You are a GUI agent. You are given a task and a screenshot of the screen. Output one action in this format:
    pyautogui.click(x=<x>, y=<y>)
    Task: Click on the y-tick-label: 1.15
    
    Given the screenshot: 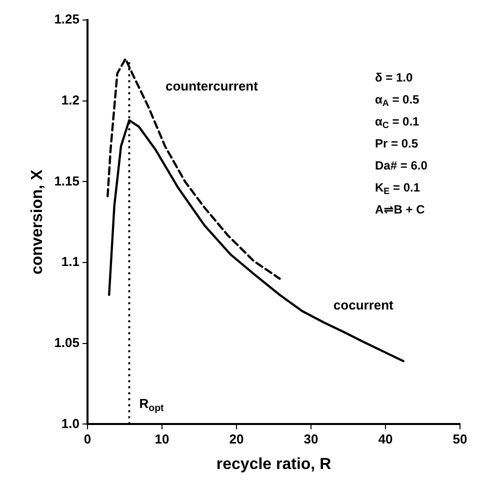 What is the action you would take?
    pyautogui.click(x=67, y=180)
    